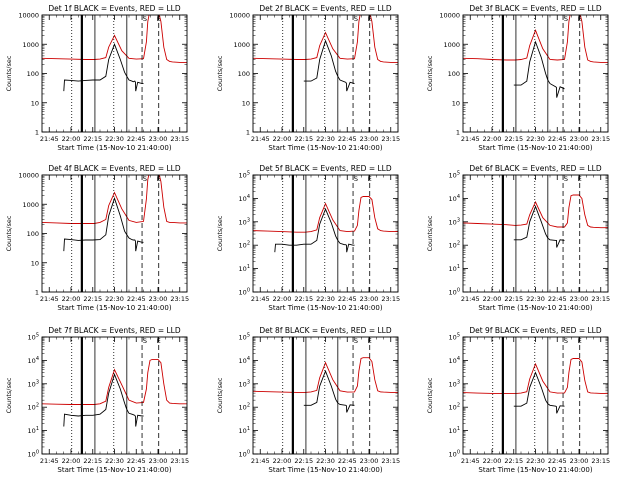  Describe the element at coordinates (325, 8) in the screenshot. I see `panel-title: Det 2f BLACK = Events, RED = LLD` at that location.